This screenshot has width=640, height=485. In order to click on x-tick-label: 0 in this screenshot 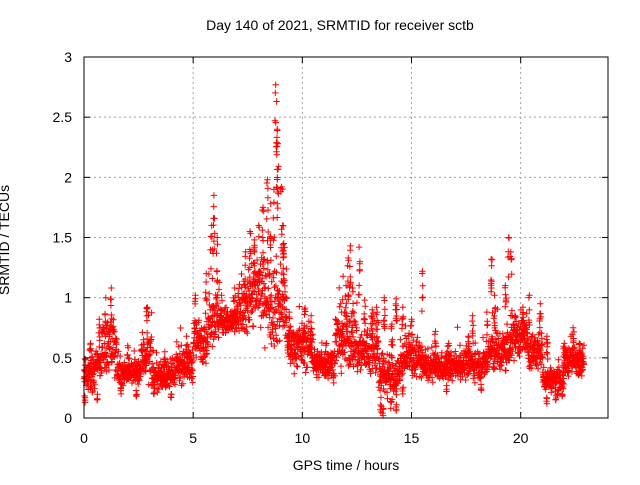, I will do `click(84, 438)`.